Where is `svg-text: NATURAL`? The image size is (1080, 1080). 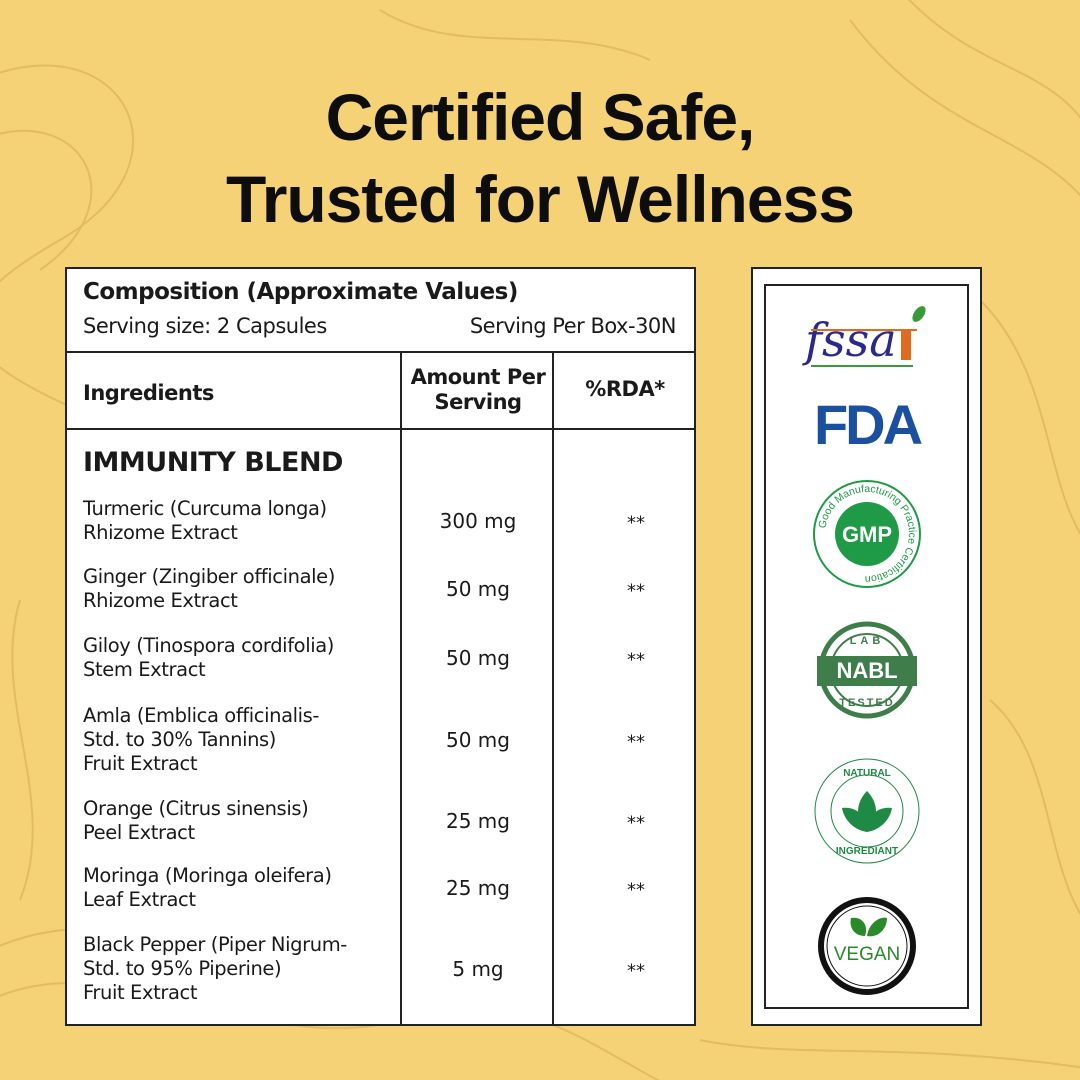 svg-text: NATURAL is located at coordinates (867, 773).